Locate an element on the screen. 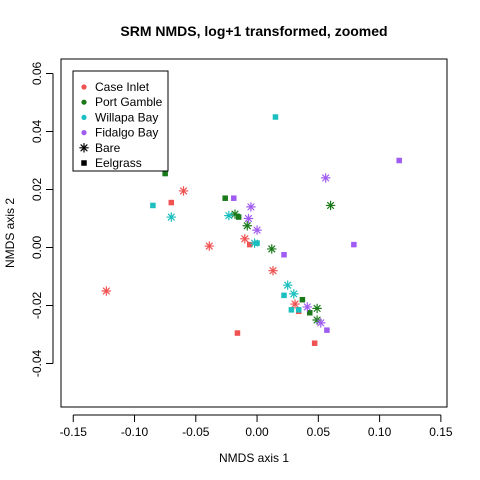  y-tick-label: -0.02 is located at coordinates (37, 306).